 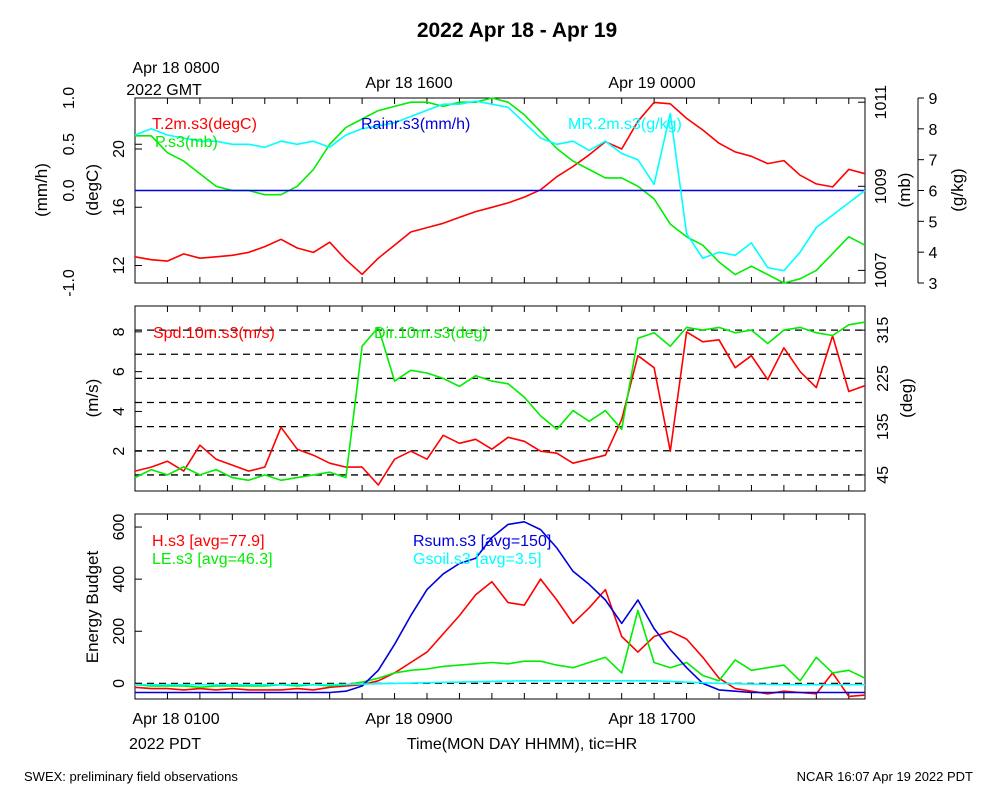 What do you see at coordinates (119, 579) in the screenshot?
I see `y-tick-label: 400` at bounding box center [119, 579].